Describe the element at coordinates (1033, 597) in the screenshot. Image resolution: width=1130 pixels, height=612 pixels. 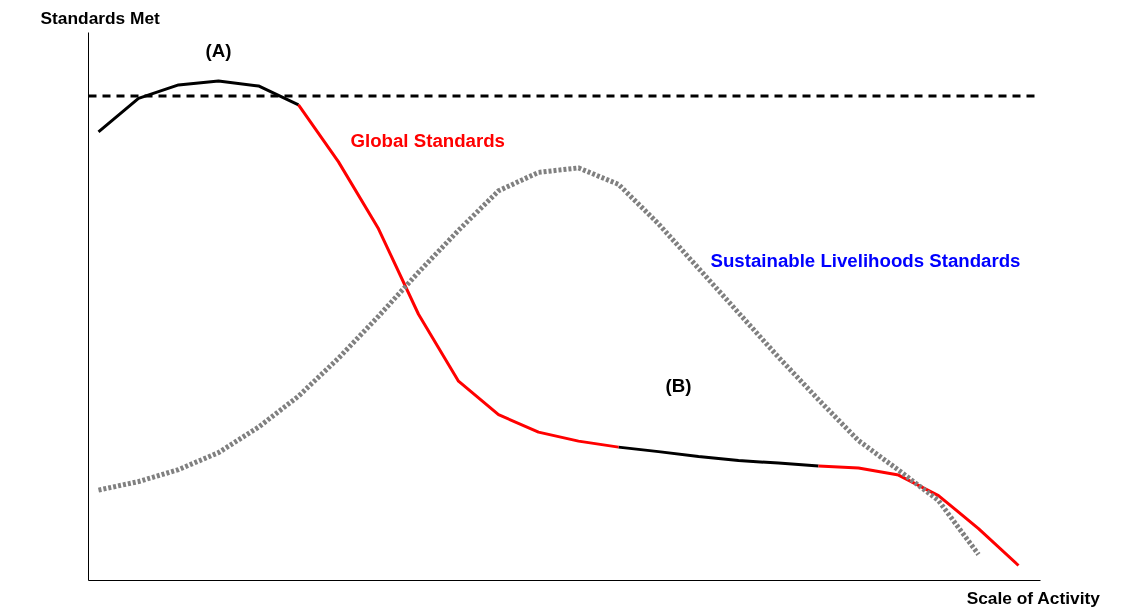
I see `x-axis-title: Scale of Activity` at that location.